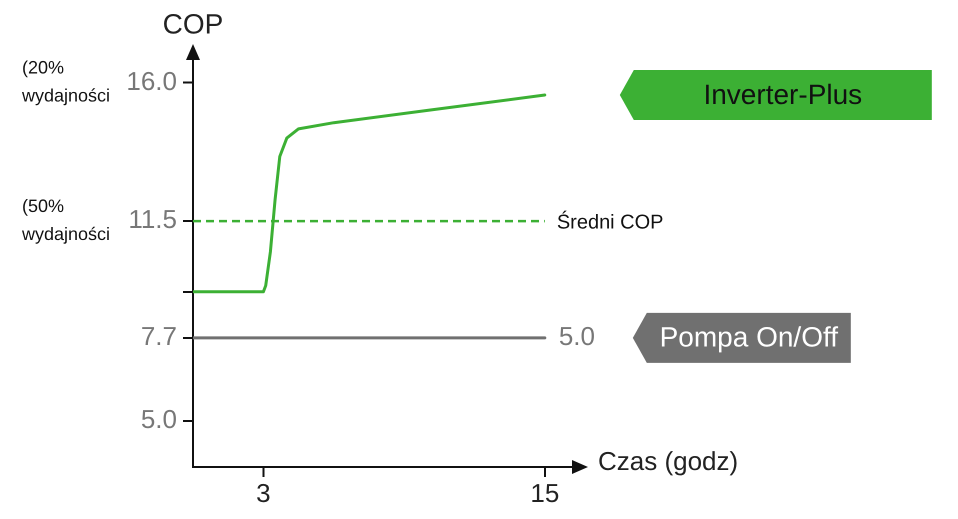 This screenshot has height=519, width=958. I want to click on text: (50% wydajności, so click(65, 220).